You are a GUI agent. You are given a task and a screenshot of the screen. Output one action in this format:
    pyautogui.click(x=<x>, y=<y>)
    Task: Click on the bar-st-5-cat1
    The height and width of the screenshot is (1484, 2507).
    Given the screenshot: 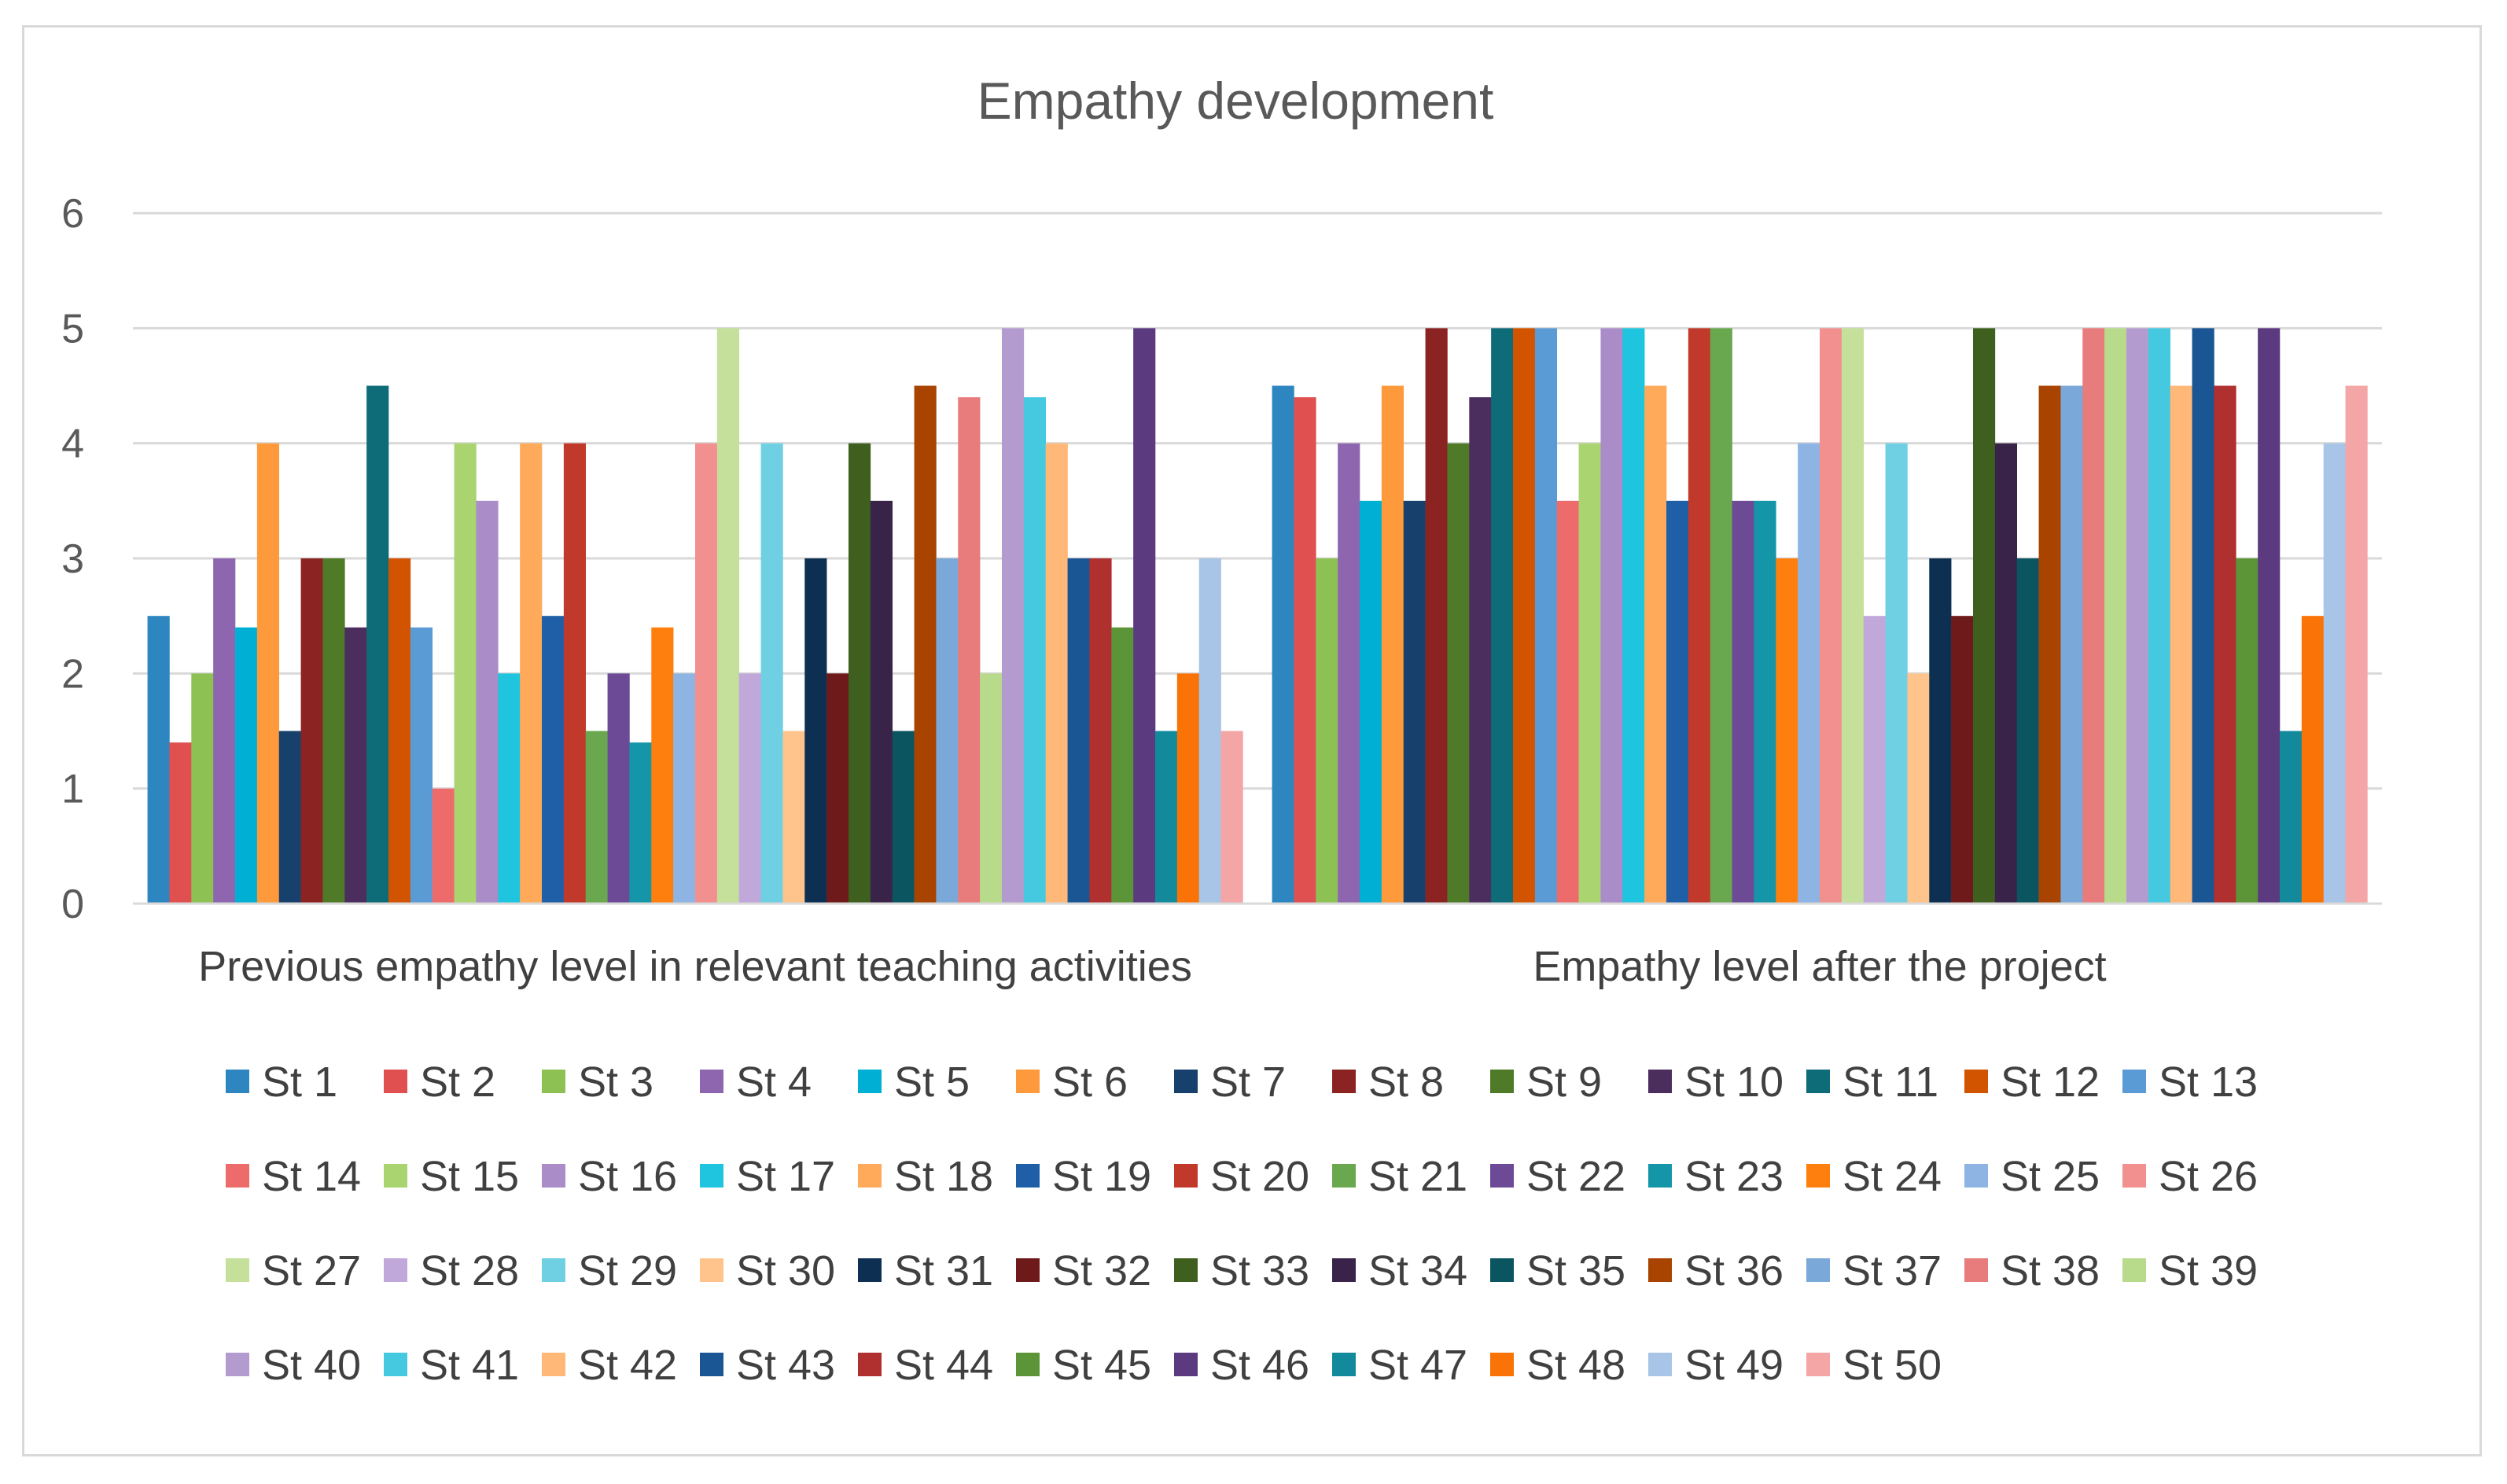 What is the action you would take?
    pyautogui.click(x=246, y=765)
    